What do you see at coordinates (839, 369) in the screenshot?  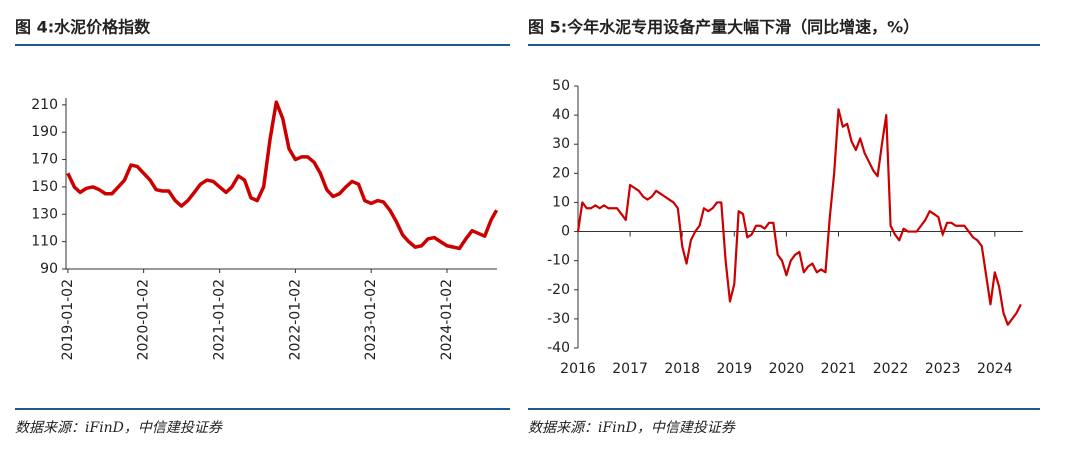 I see `x-tick-label: 2021` at bounding box center [839, 369].